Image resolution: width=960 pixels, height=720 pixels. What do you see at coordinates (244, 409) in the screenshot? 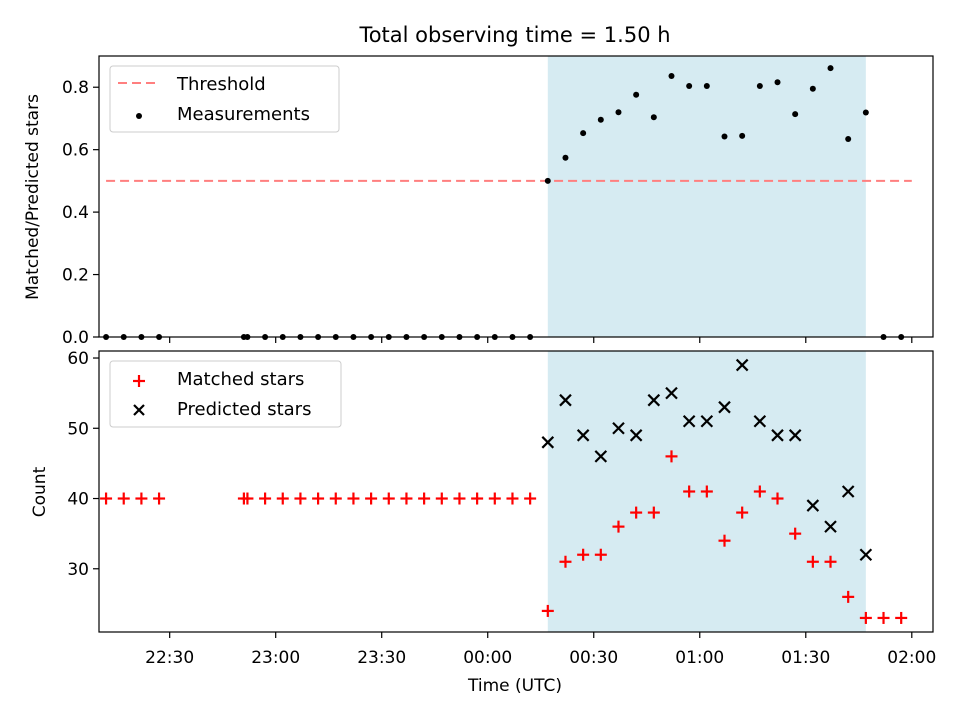
I see `legend-predicted-label: Predicted stars` at bounding box center [244, 409].